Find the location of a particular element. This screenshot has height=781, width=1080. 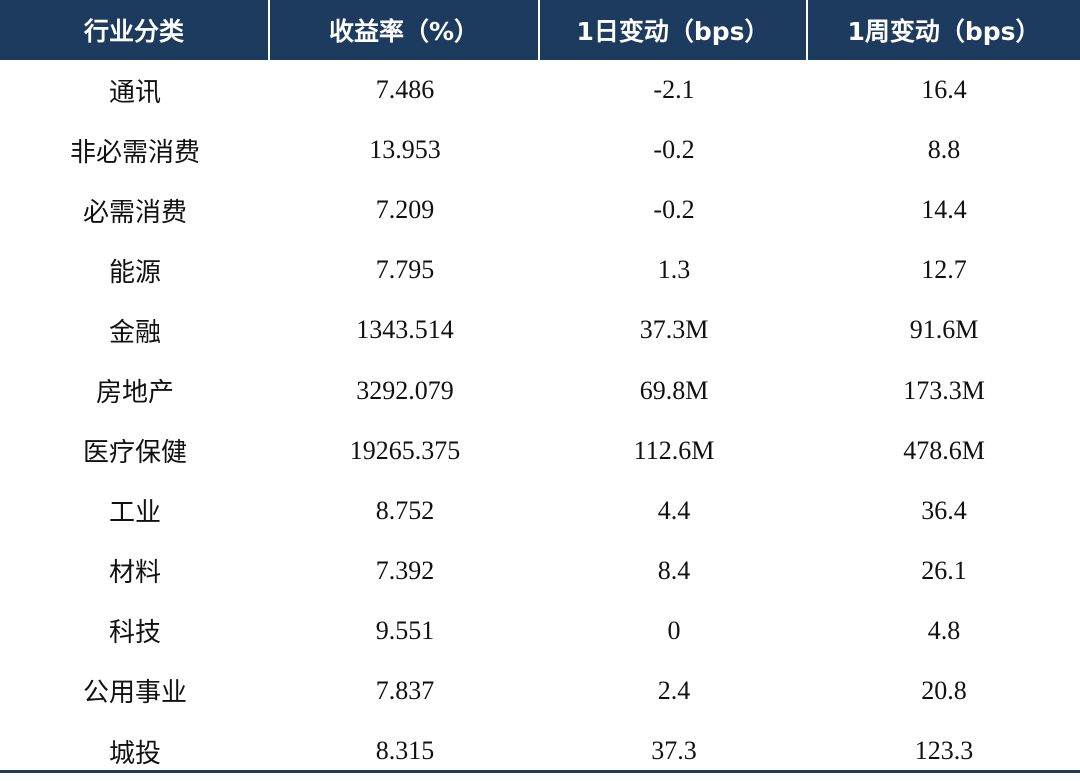

cell-1w-change: 478.6M is located at coordinates (944, 450).